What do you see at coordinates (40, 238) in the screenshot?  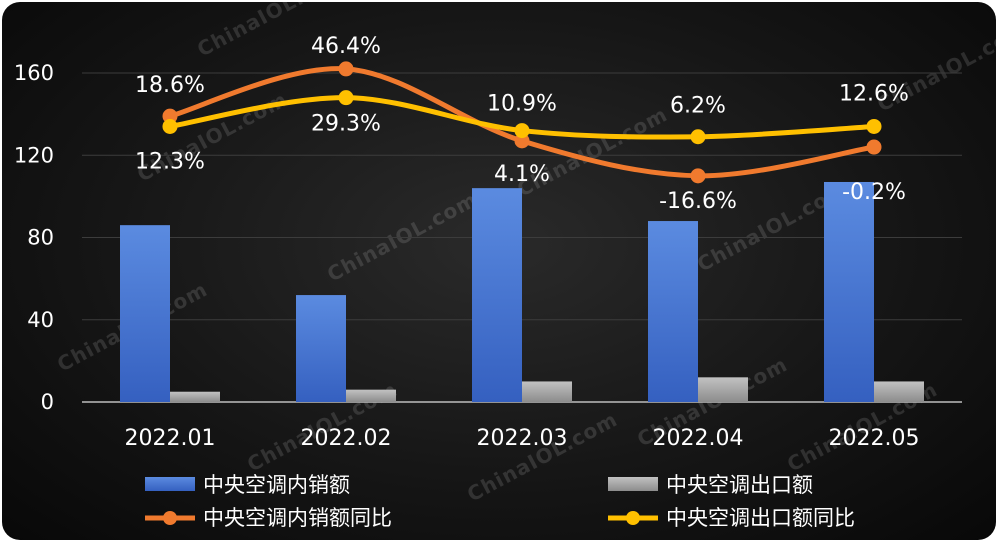 I see `y-tick-label: 80` at bounding box center [40, 238].